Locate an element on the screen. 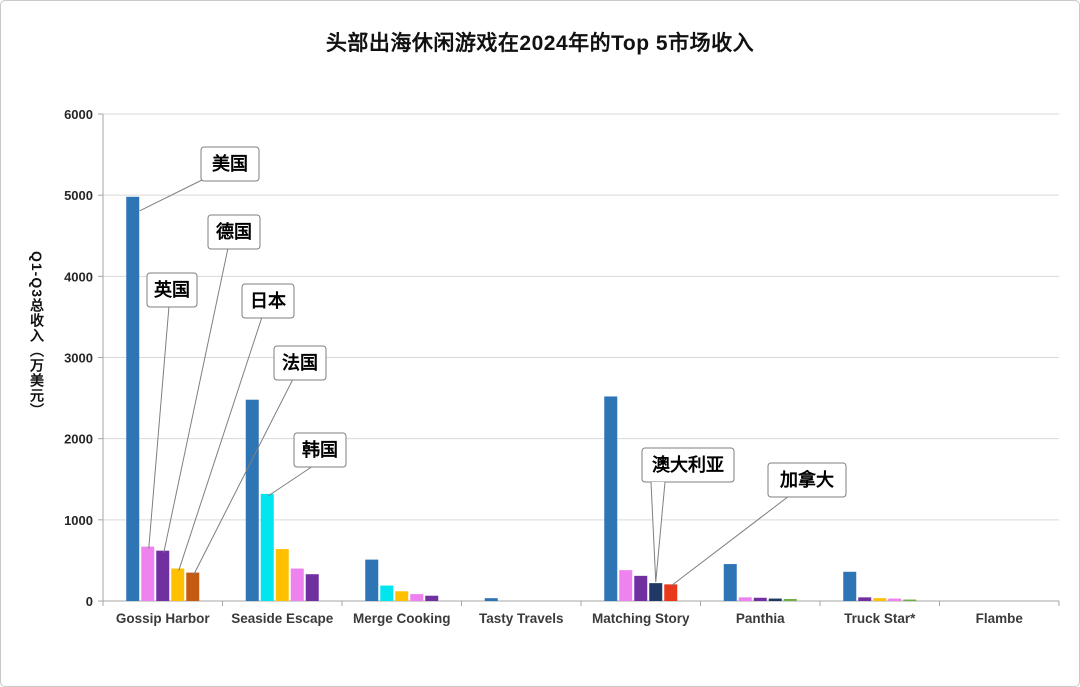 This screenshot has height=687, width=1080. x-category-label: Merge Cooking is located at coordinates (402, 618).